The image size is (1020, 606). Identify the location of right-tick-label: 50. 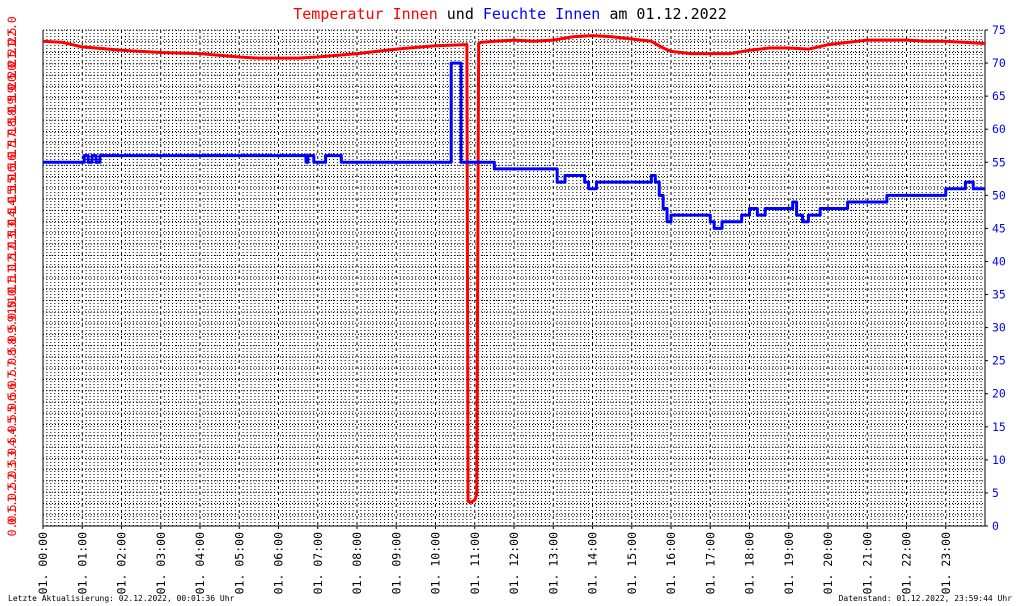
(999, 195).